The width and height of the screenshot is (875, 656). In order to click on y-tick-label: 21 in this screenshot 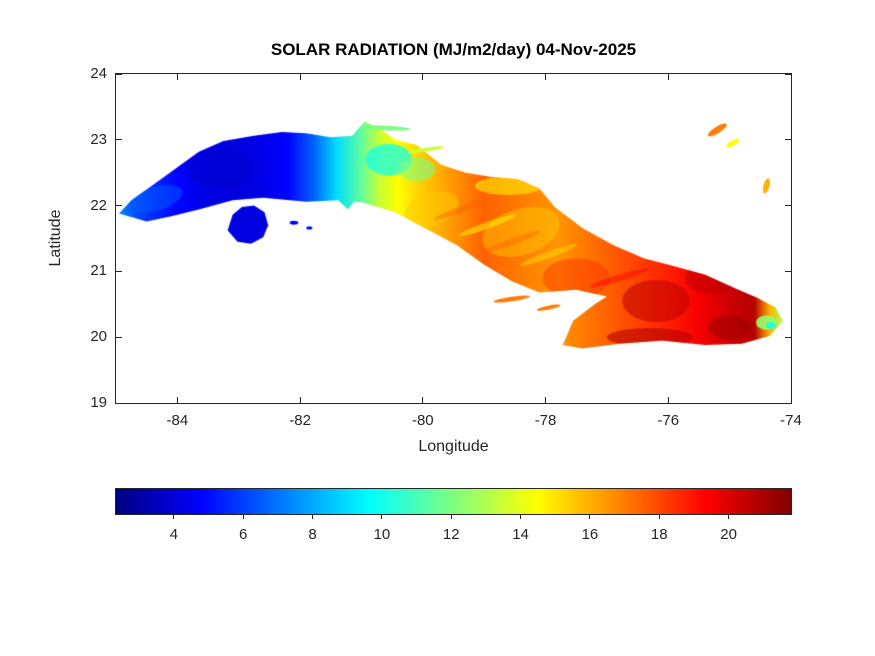, I will do `click(98, 271)`.